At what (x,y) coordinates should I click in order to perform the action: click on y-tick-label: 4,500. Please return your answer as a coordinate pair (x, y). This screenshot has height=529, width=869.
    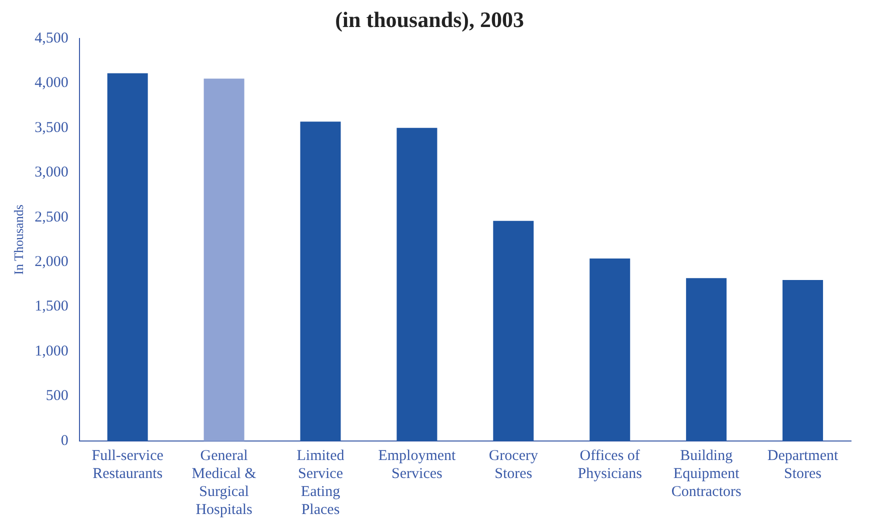
    Looking at the image, I should click on (51, 38).